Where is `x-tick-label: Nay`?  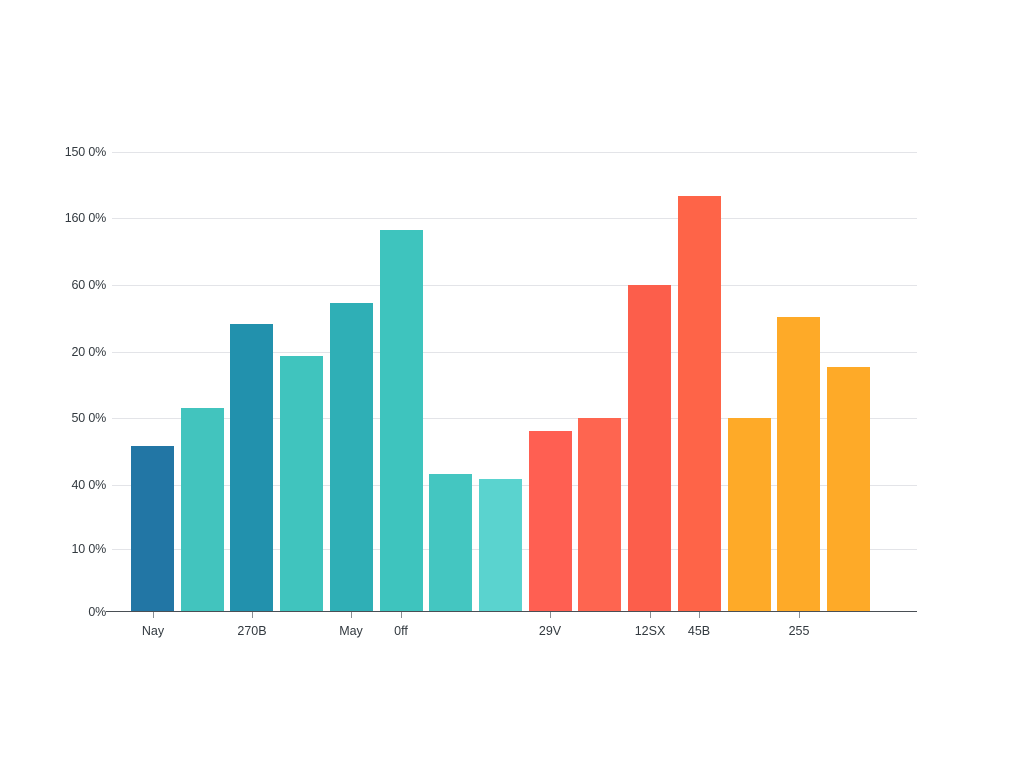 x-tick-label: Nay is located at coordinates (153, 631).